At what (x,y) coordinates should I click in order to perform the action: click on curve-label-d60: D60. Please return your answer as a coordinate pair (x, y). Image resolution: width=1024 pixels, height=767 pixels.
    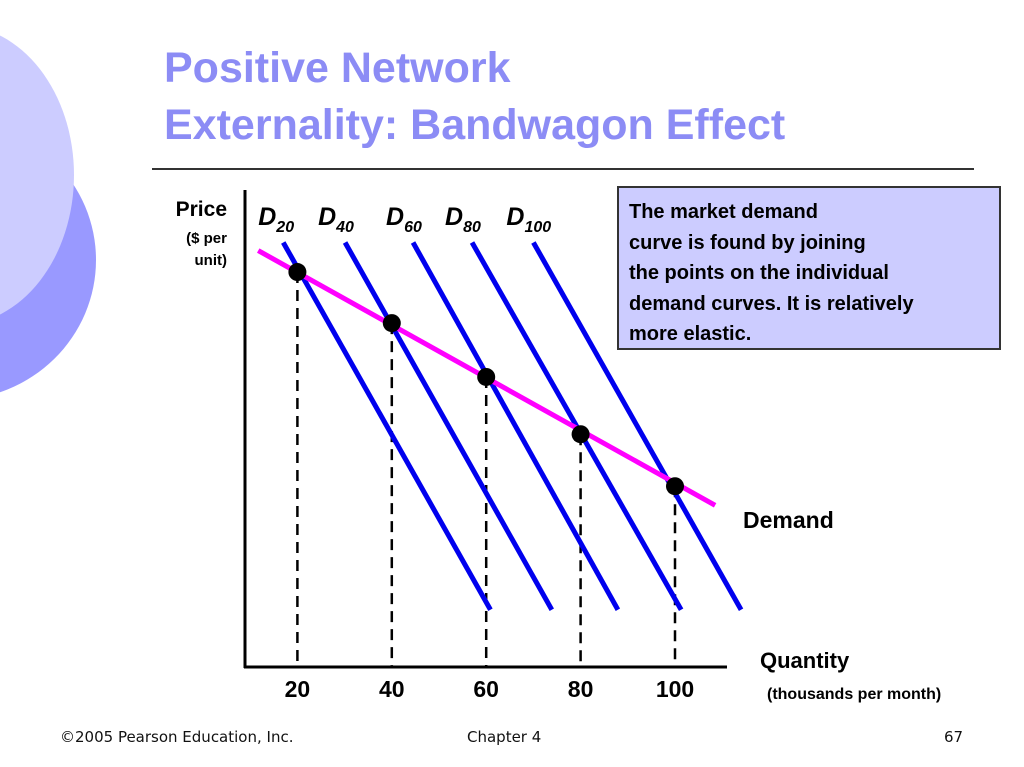
    Looking at the image, I should click on (404, 219).